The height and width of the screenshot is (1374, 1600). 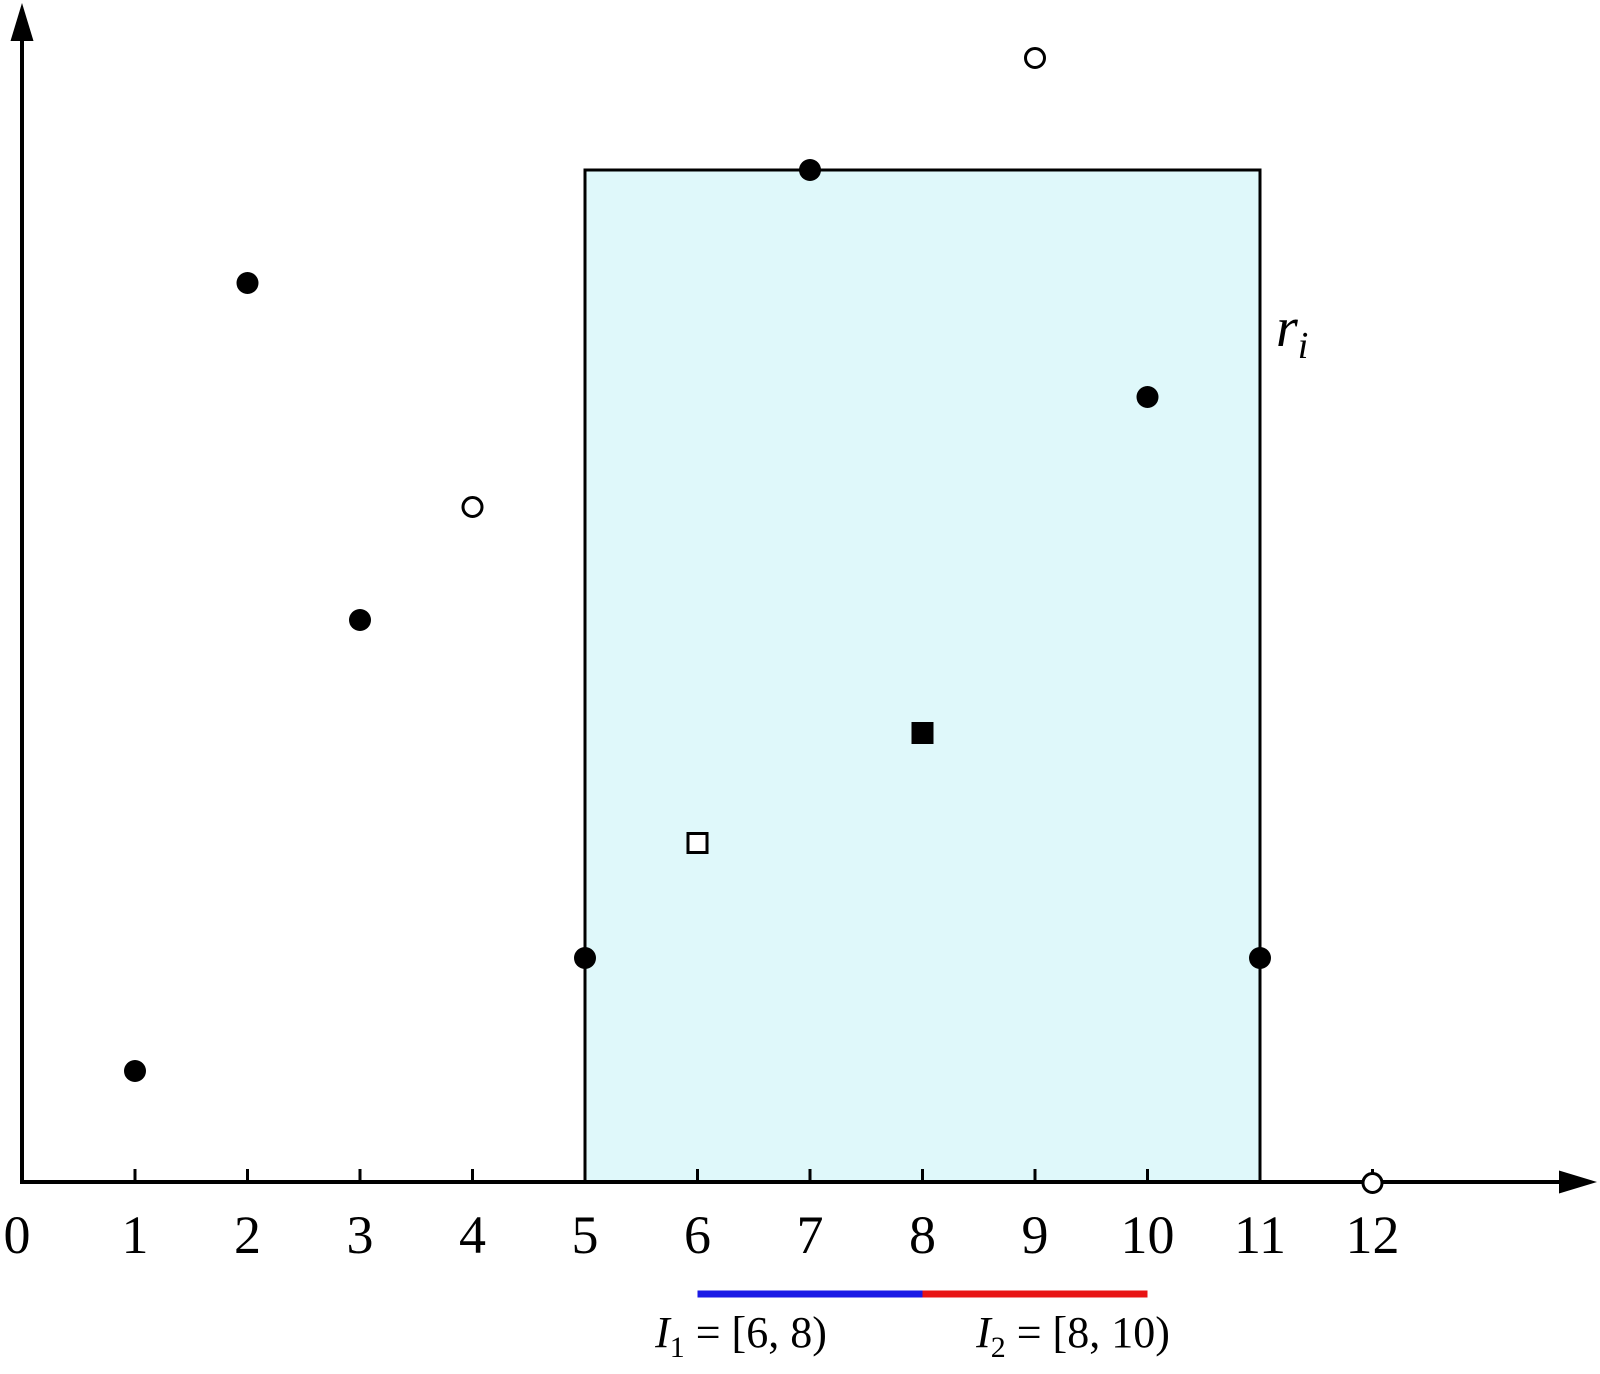 What do you see at coordinates (1147, 397) in the screenshot?
I see `point-filled-circle-x10` at bounding box center [1147, 397].